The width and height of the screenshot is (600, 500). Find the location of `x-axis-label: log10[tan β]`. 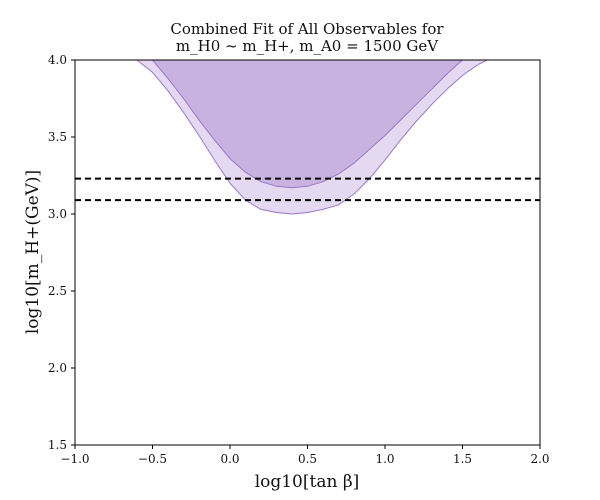

x-axis-label: log10[tan β] is located at coordinates (307, 482).